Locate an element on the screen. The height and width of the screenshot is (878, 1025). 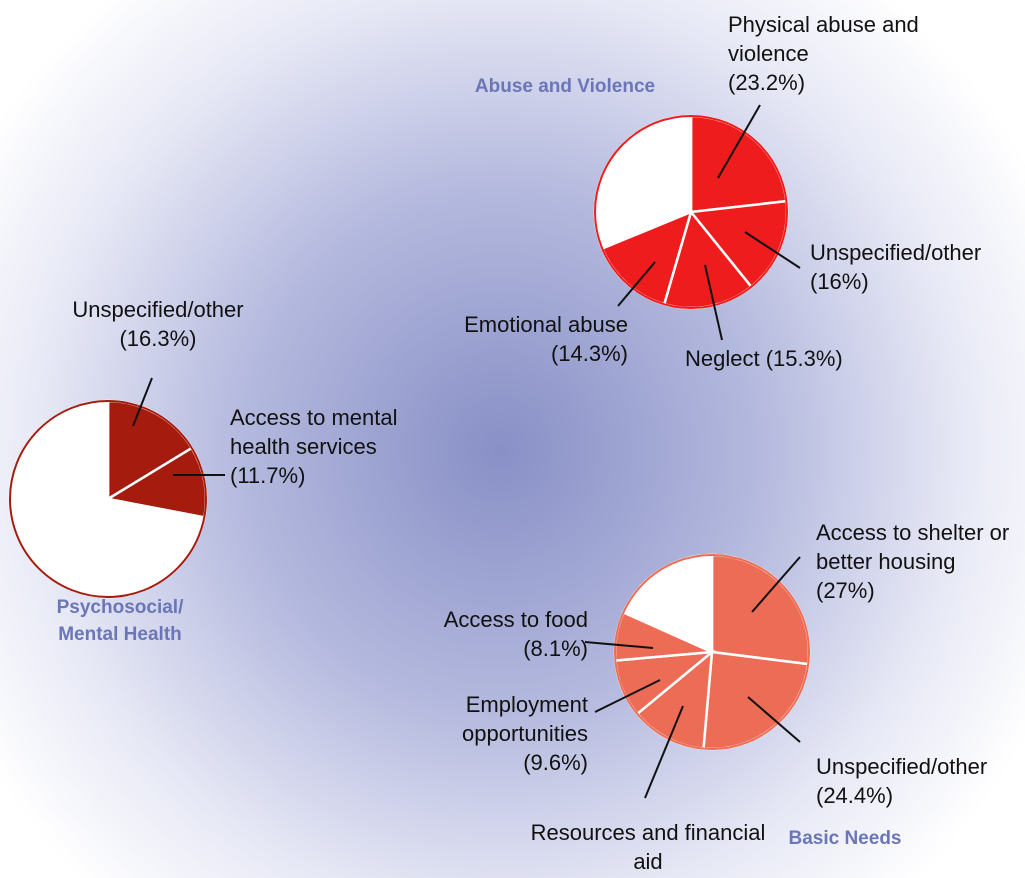
data-label: Access to mental health services (11.7%) is located at coordinates (315, 446).